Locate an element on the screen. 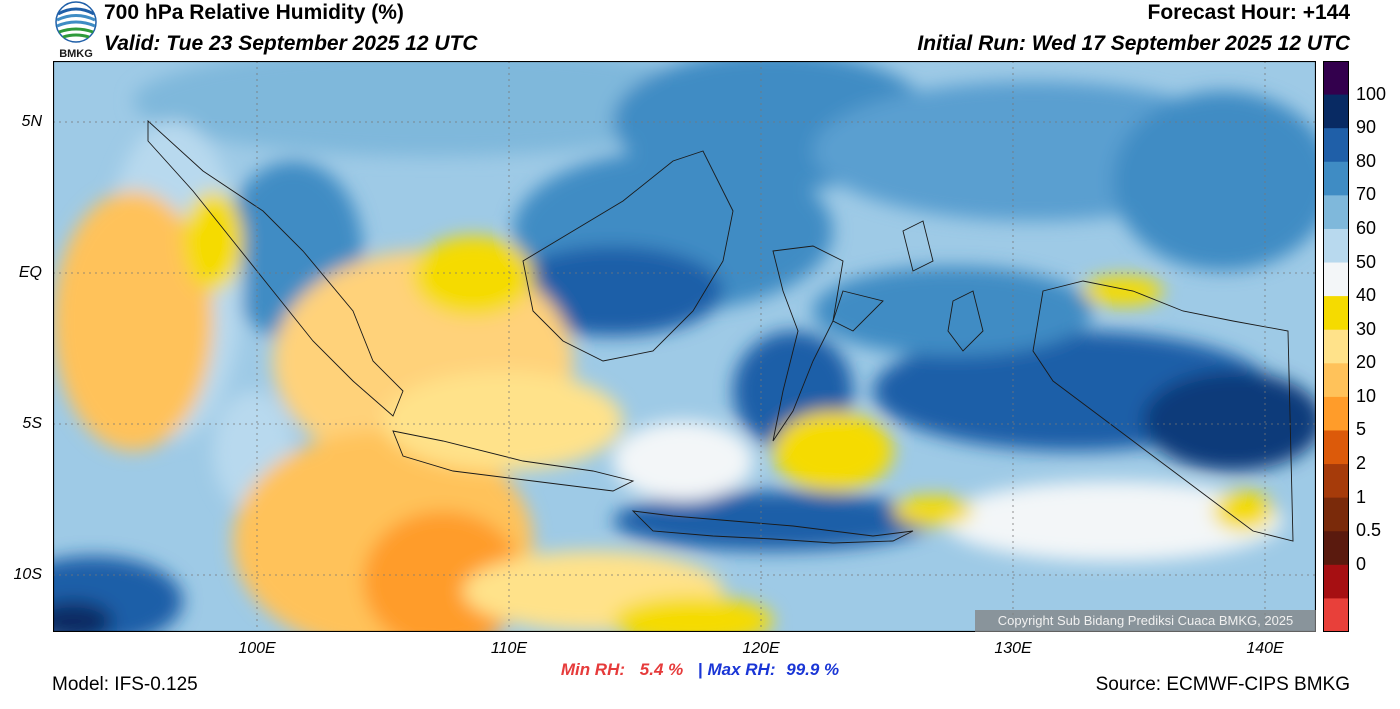 This screenshot has height=709, width=1400. max-rh-value: 99.9 % is located at coordinates (813, 669).